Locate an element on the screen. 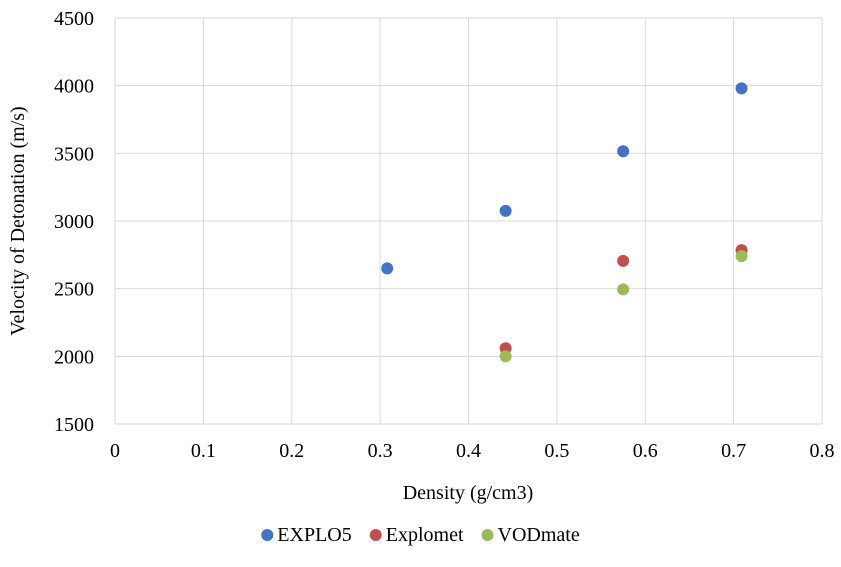 The image size is (841, 567). x-tick-label: 0 is located at coordinates (115, 451).